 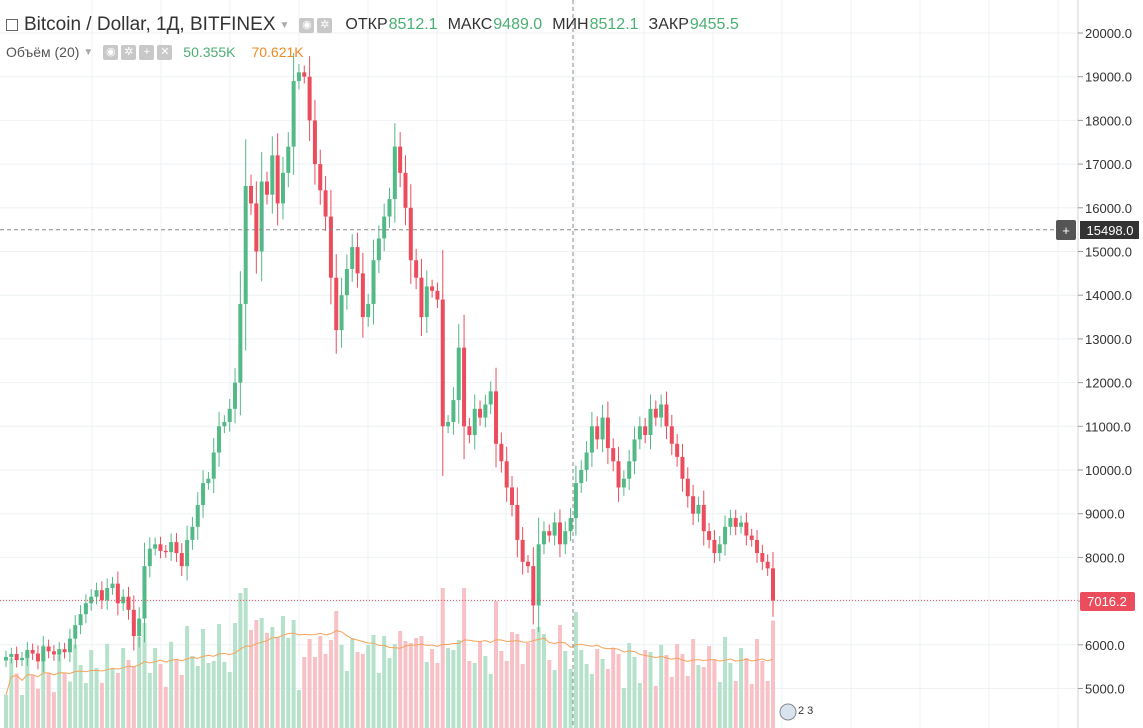 What do you see at coordinates (12, 25) in the screenshot?
I see `collapse-toggle` at bounding box center [12, 25].